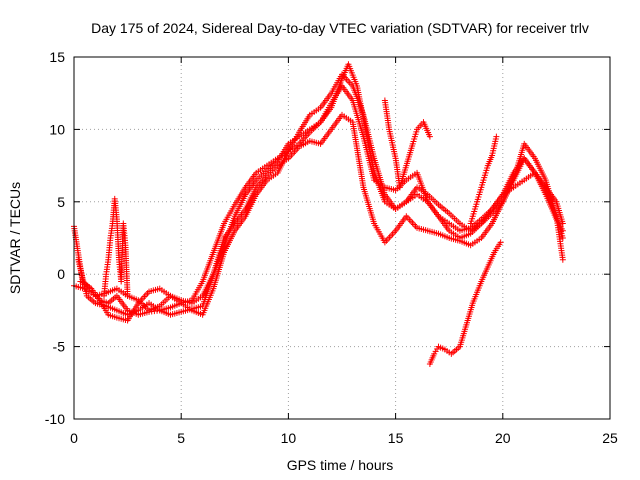 The image size is (640, 480). Describe the element at coordinates (181, 438) in the screenshot. I see `x-tick-label: 5` at that location.